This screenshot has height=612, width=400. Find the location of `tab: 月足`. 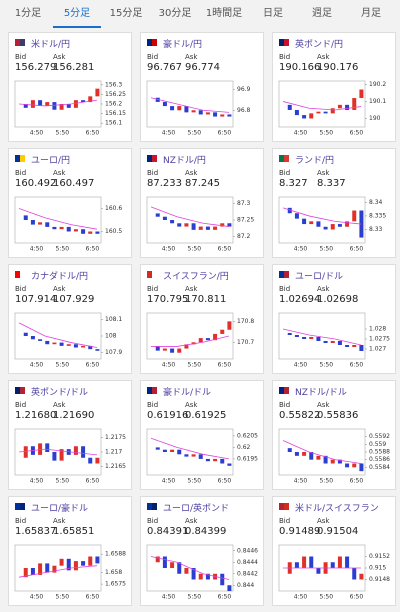

tab: 月足 is located at coordinates (371, 13).